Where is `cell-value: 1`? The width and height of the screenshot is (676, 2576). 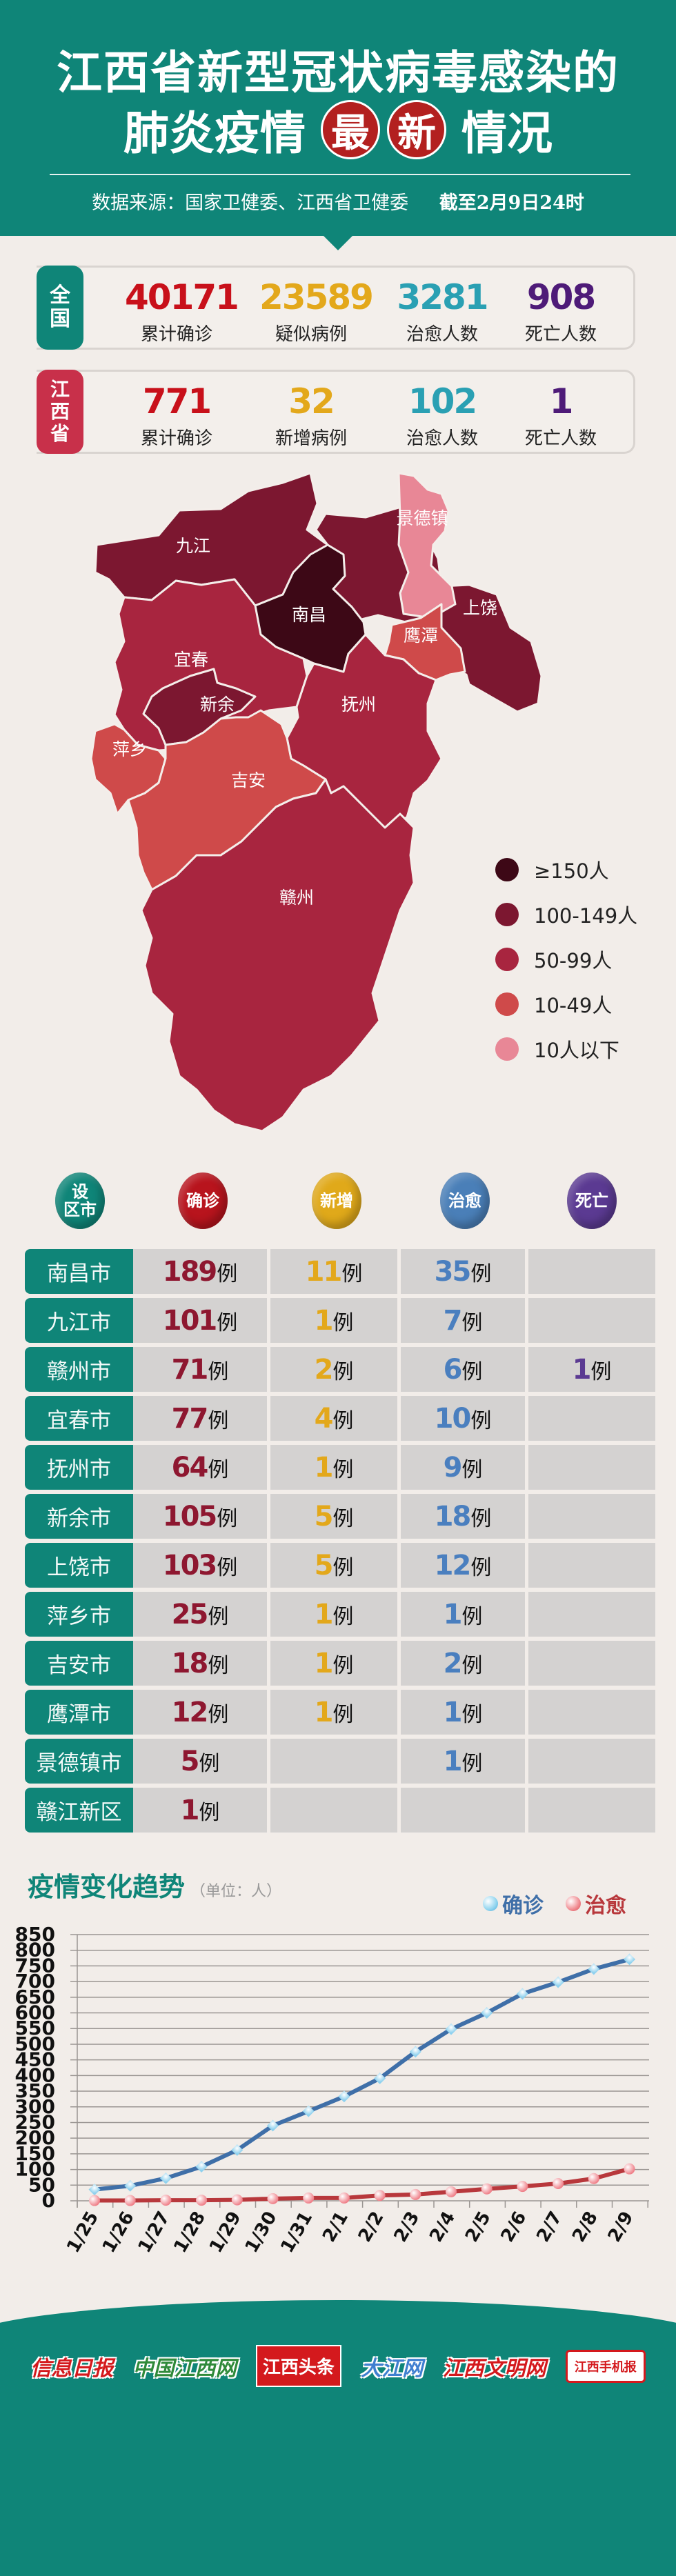
cell-value: 1 is located at coordinates (453, 1614).